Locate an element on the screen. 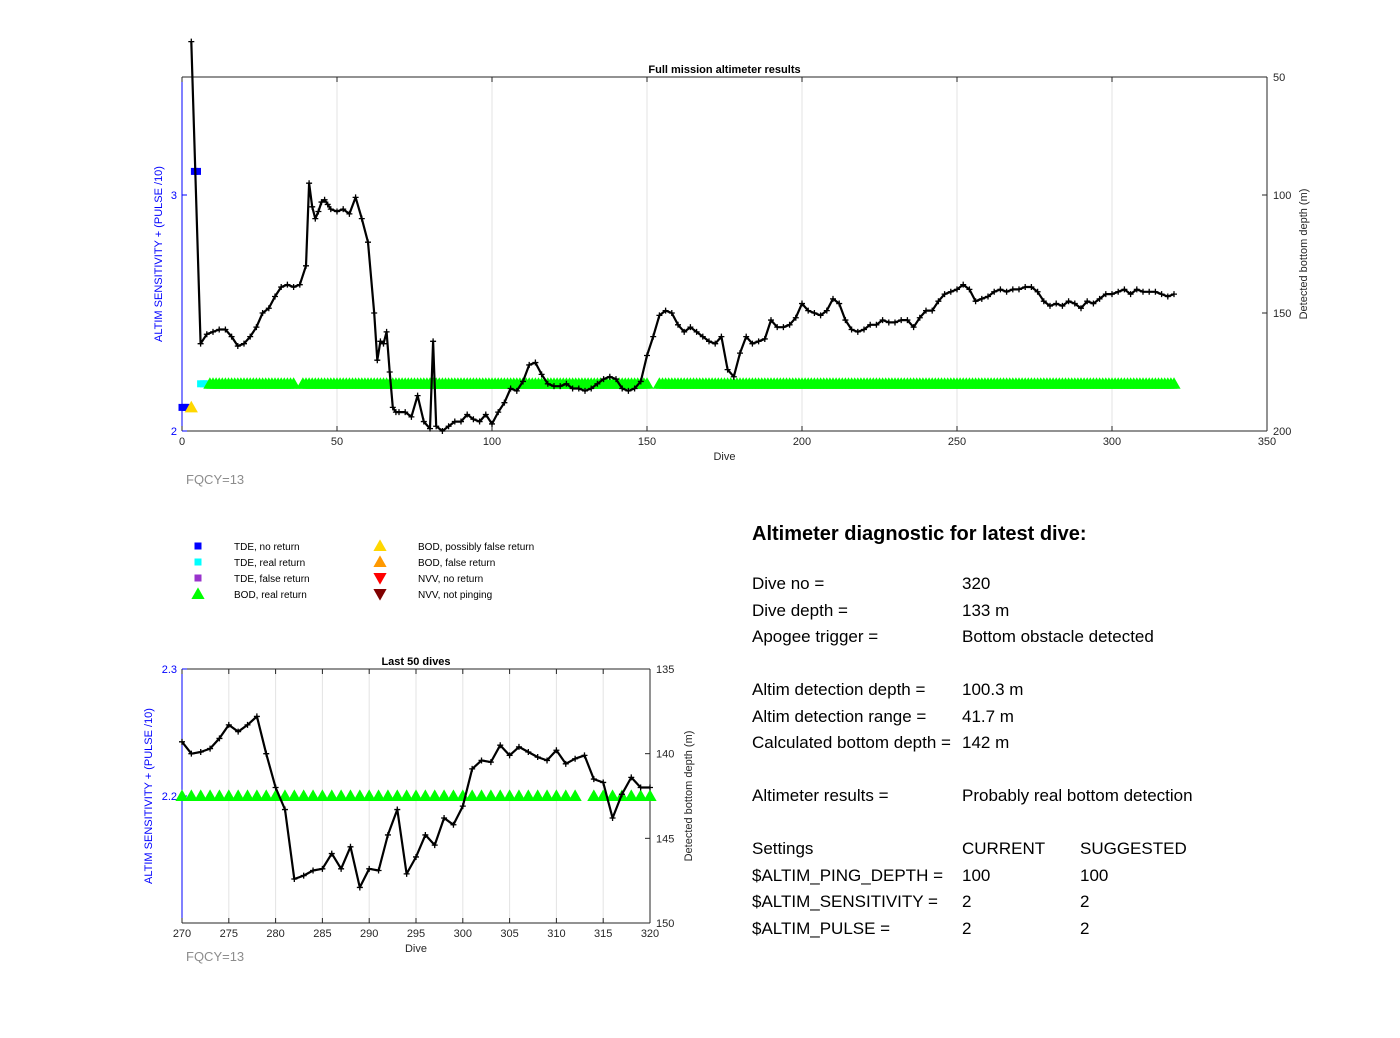 The image size is (1400, 1038). x-tick-label: 100 is located at coordinates (492, 442).